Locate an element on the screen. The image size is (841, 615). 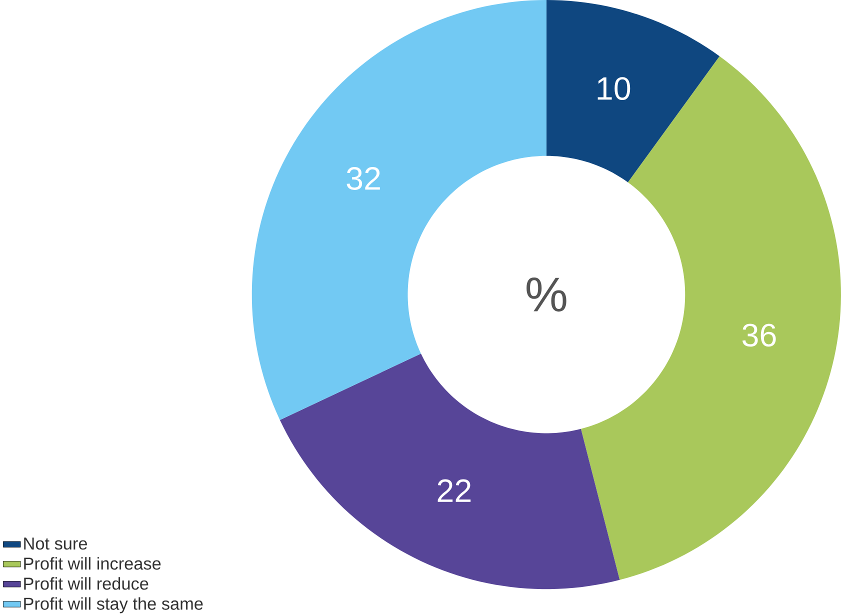
data-label: 36 is located at coordinates (759, 335).